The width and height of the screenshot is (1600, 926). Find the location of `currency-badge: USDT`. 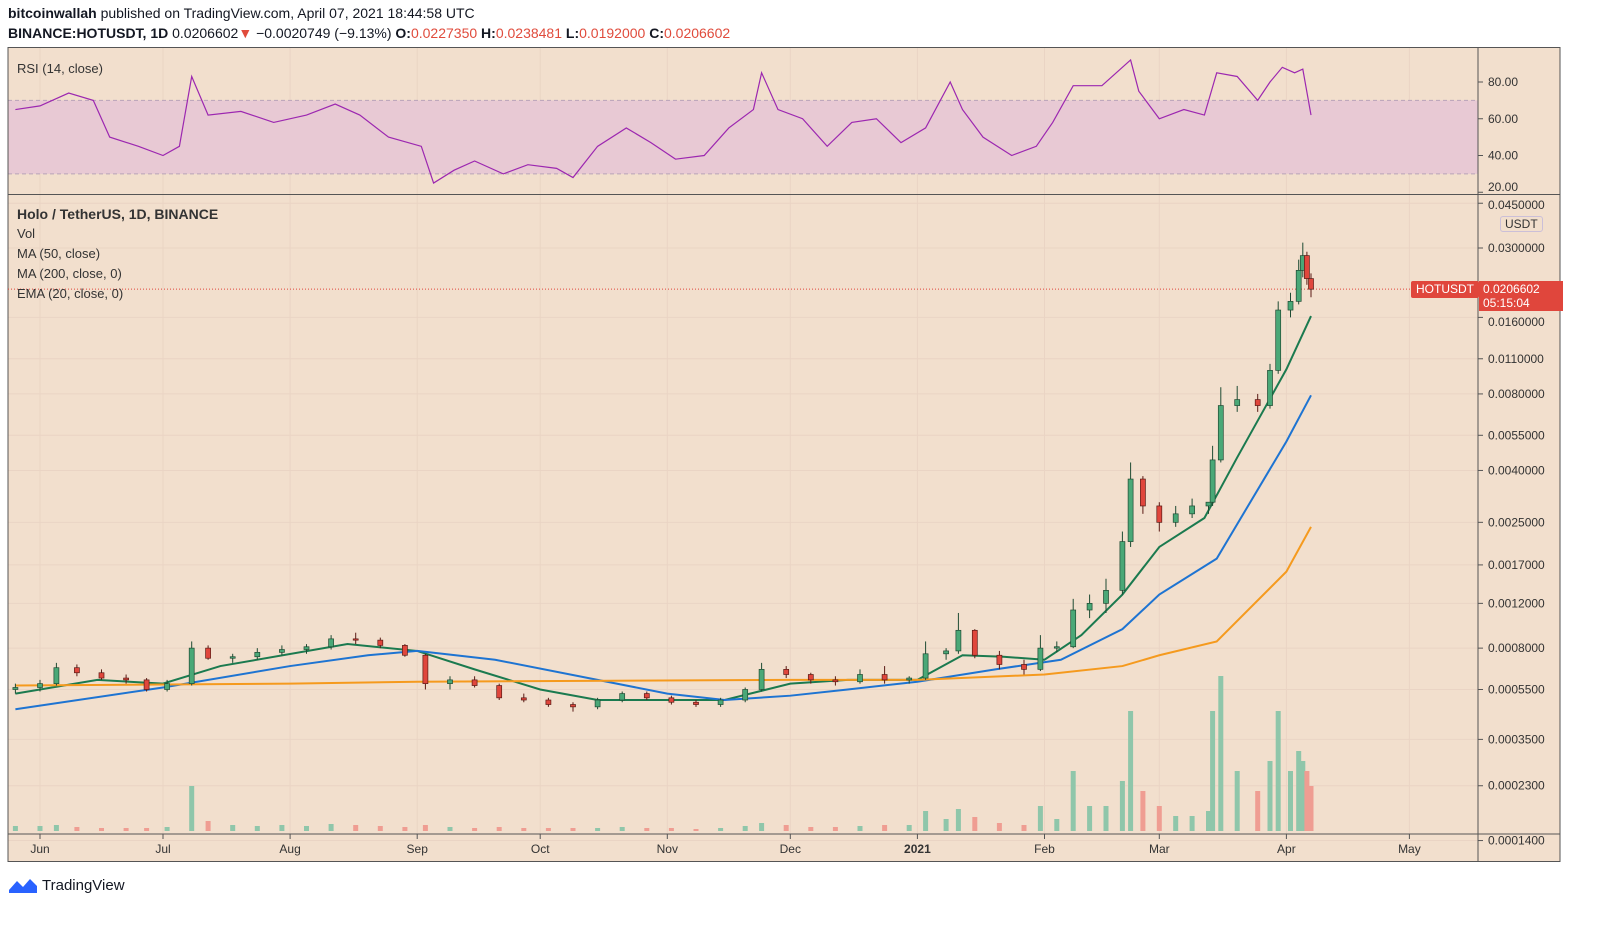

currency-badge: USDT is located at coordinates (1521, 224).